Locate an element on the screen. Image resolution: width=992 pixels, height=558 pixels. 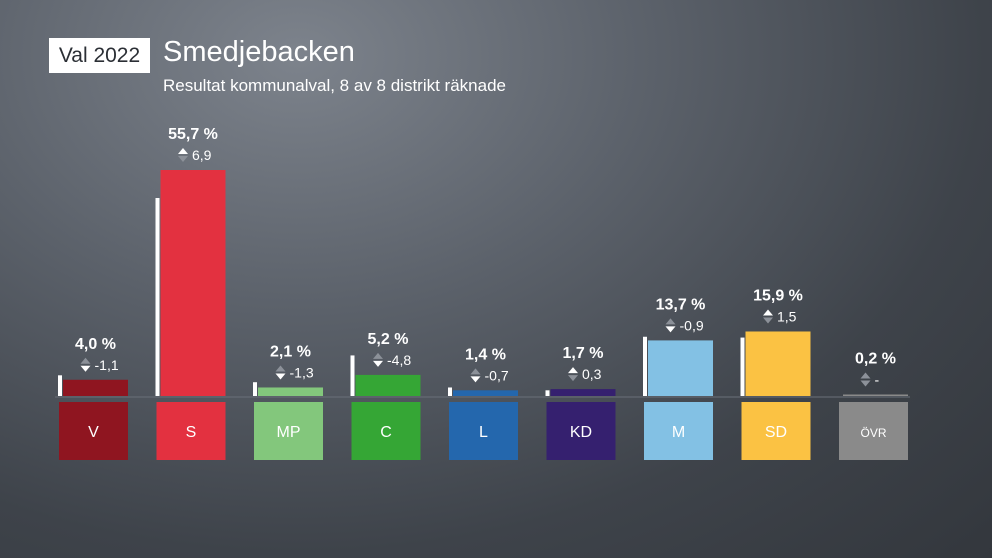
previous-value-marker-kd is located at coordinates (547, 393).